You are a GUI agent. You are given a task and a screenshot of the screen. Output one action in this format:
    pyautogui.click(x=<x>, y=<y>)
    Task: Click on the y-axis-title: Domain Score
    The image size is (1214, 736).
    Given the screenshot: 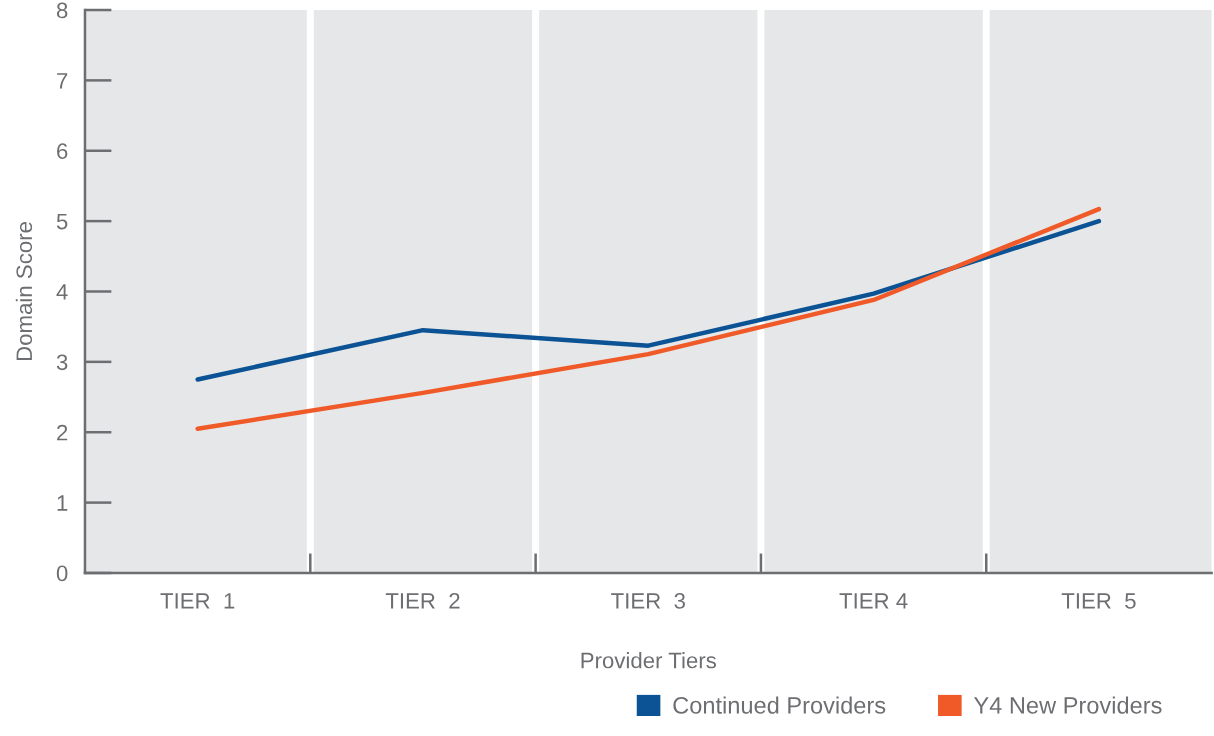 What is the action you would take?
    pyautogui.click(x=24, y=291)
    